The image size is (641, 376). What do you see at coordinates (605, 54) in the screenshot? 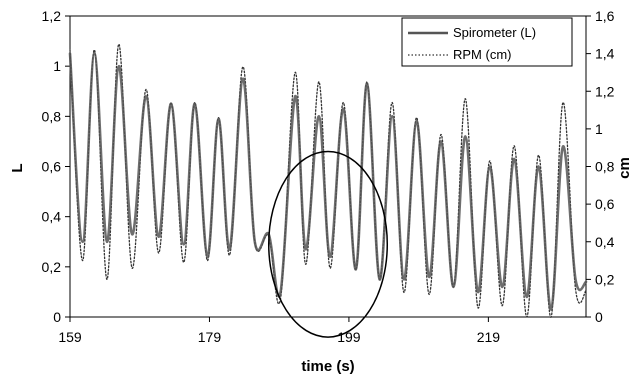
I see `right-tick-label: 1,4` at bounding box center [605, 54].